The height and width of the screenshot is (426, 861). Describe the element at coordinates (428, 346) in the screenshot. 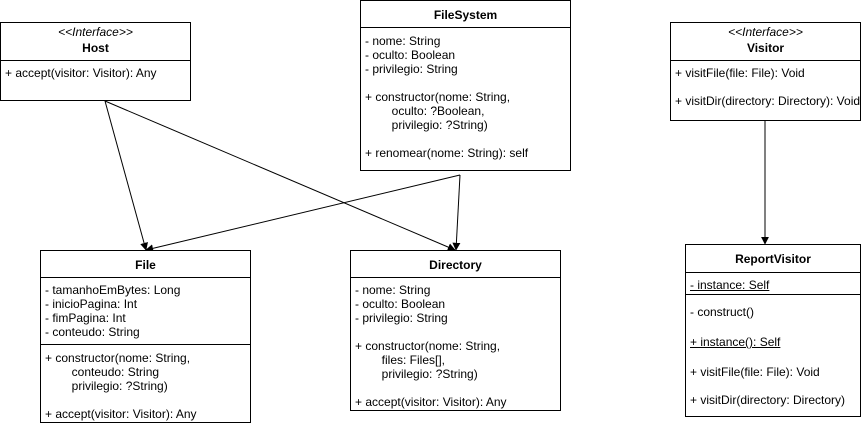

I see `directory-constructor-line1: + constructor(nome: String,` at that location.